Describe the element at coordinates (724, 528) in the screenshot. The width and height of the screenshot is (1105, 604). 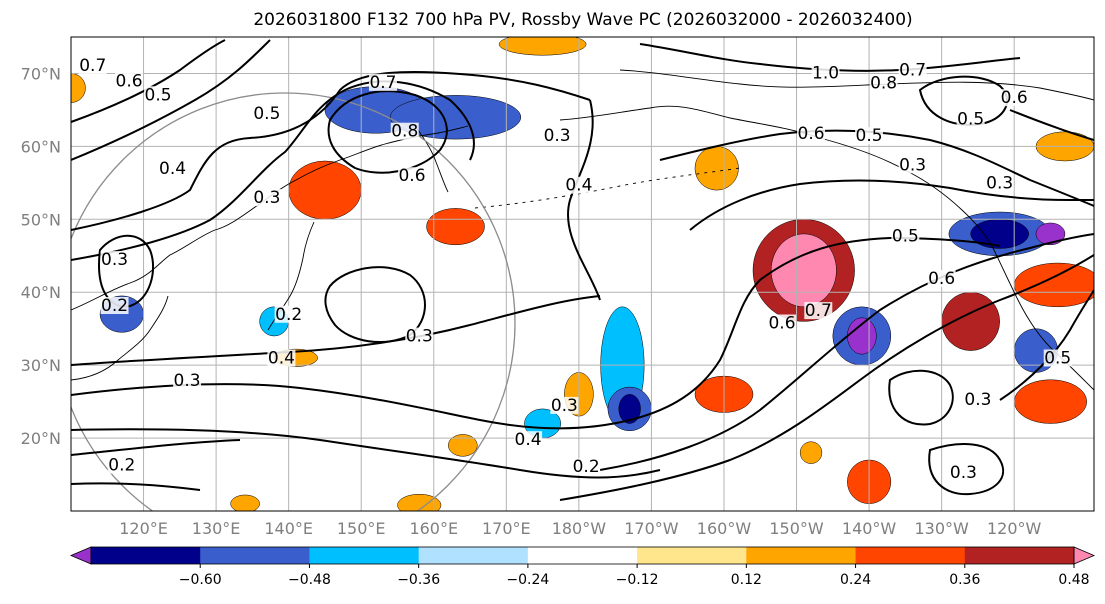
I see `lon-tick-label: 160°W` at that location.